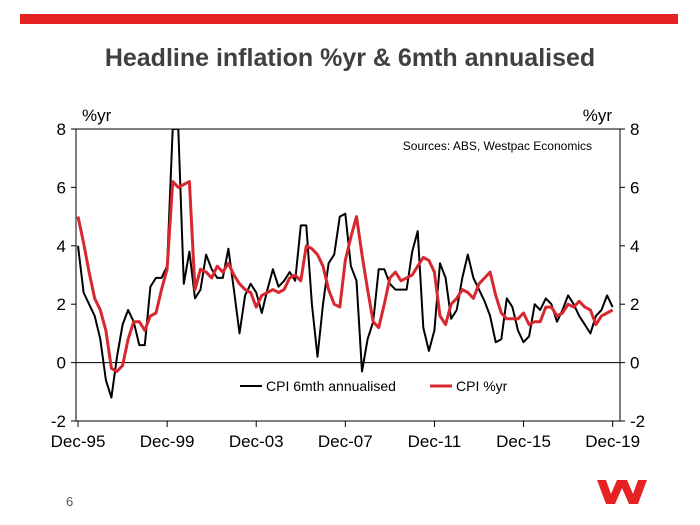 This screenshot has height=525, width=700. What do you see at coordinates (523, 441) in the screenshot?
I see `x-tick-label: Dec-15` at bounding box center [523, 441].